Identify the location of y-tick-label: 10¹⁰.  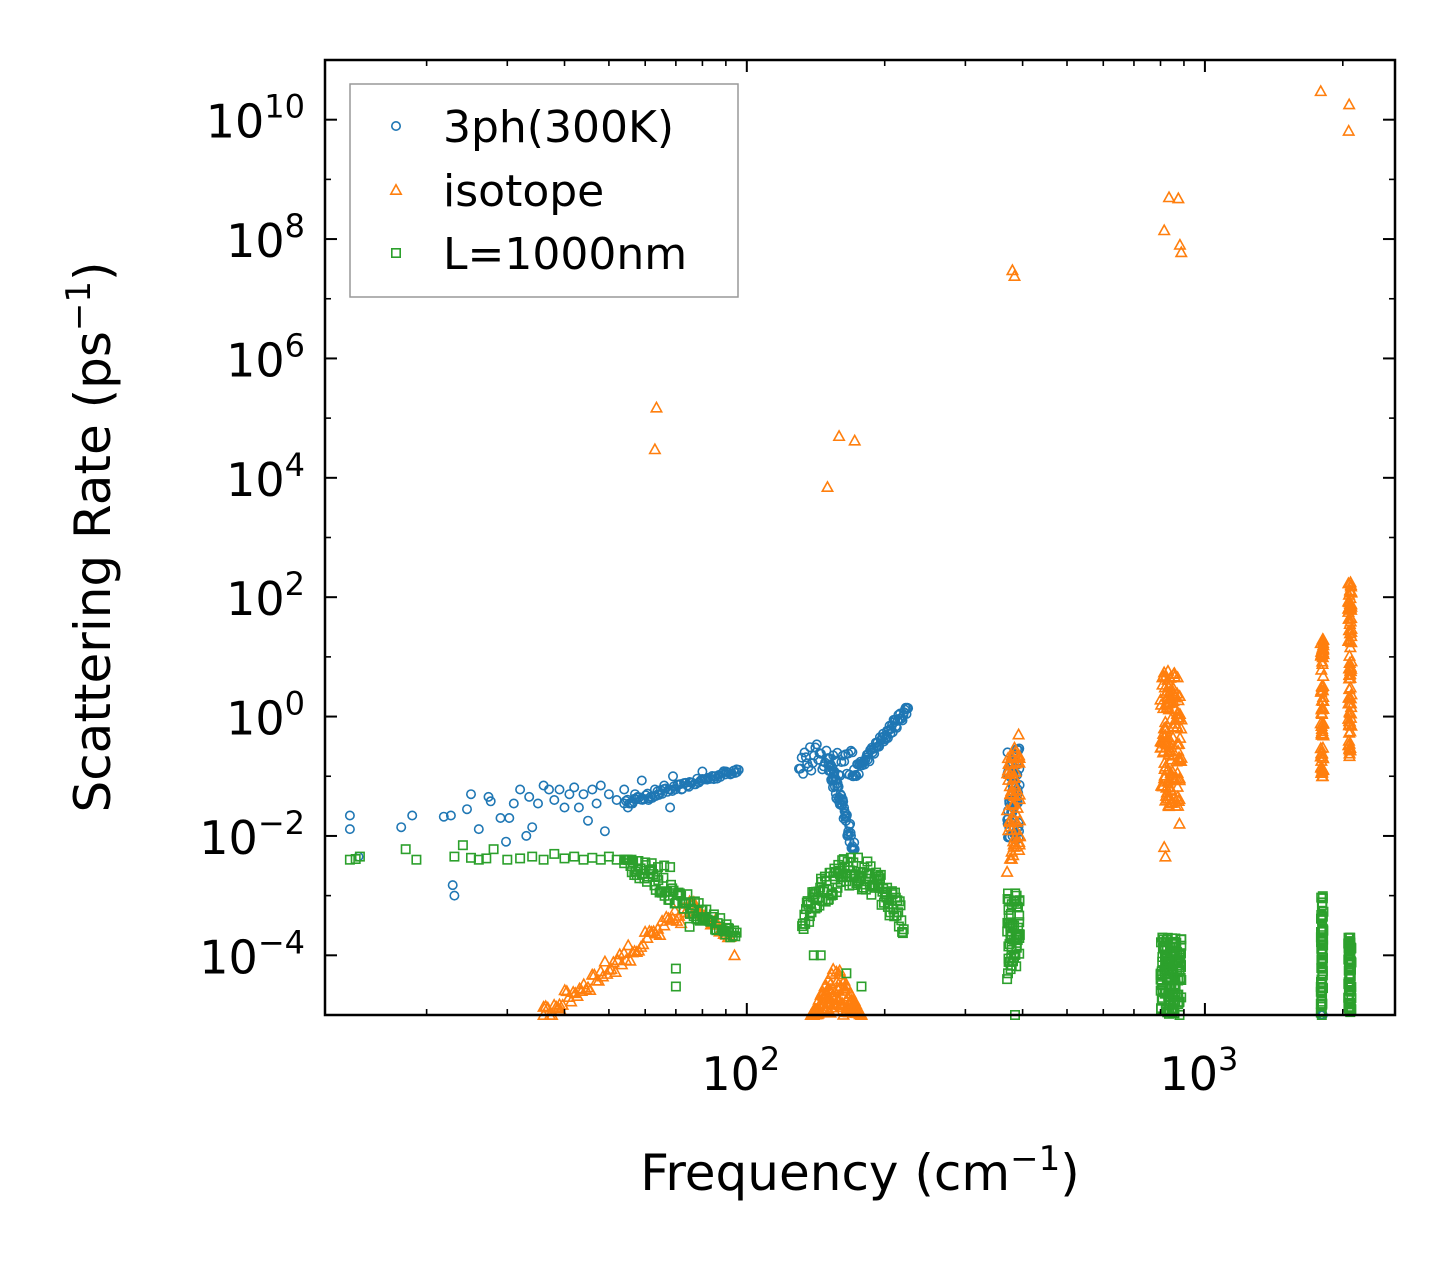
(255, 118).